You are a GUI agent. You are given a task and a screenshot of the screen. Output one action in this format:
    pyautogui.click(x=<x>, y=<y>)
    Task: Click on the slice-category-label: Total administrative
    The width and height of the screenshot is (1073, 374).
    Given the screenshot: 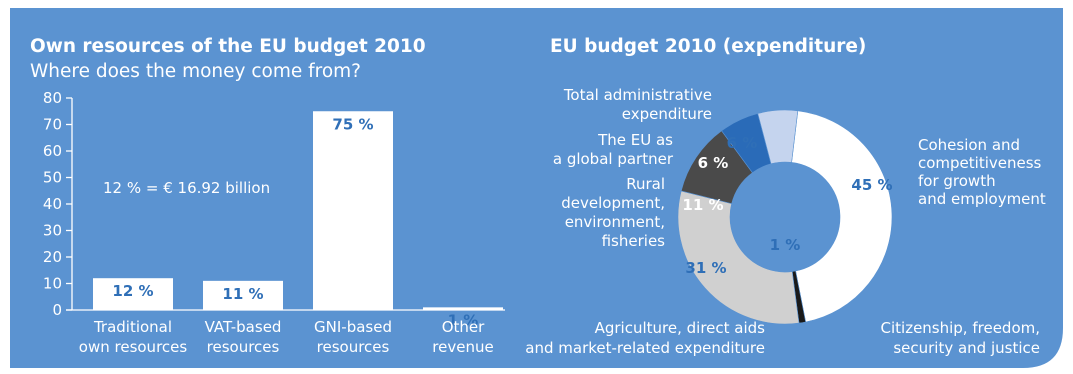 What is the action you would take?
    pyautogui.click(x=637, y=95)
    